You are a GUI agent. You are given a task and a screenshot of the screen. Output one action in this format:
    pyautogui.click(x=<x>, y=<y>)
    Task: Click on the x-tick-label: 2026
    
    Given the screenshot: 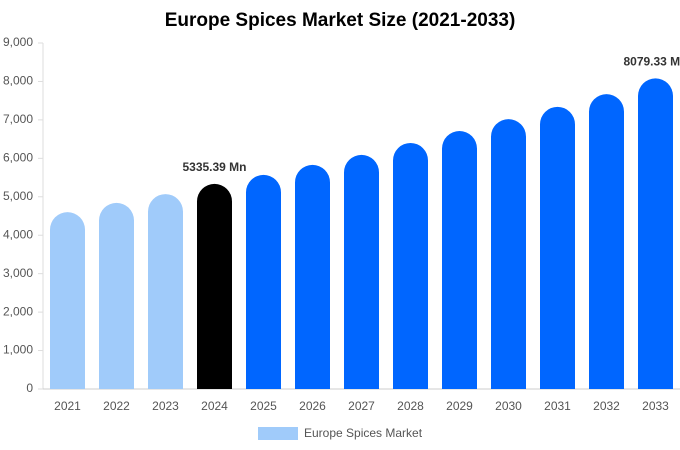 What is the action you would take?
    pyautogui.click(x=312, y=406)
    